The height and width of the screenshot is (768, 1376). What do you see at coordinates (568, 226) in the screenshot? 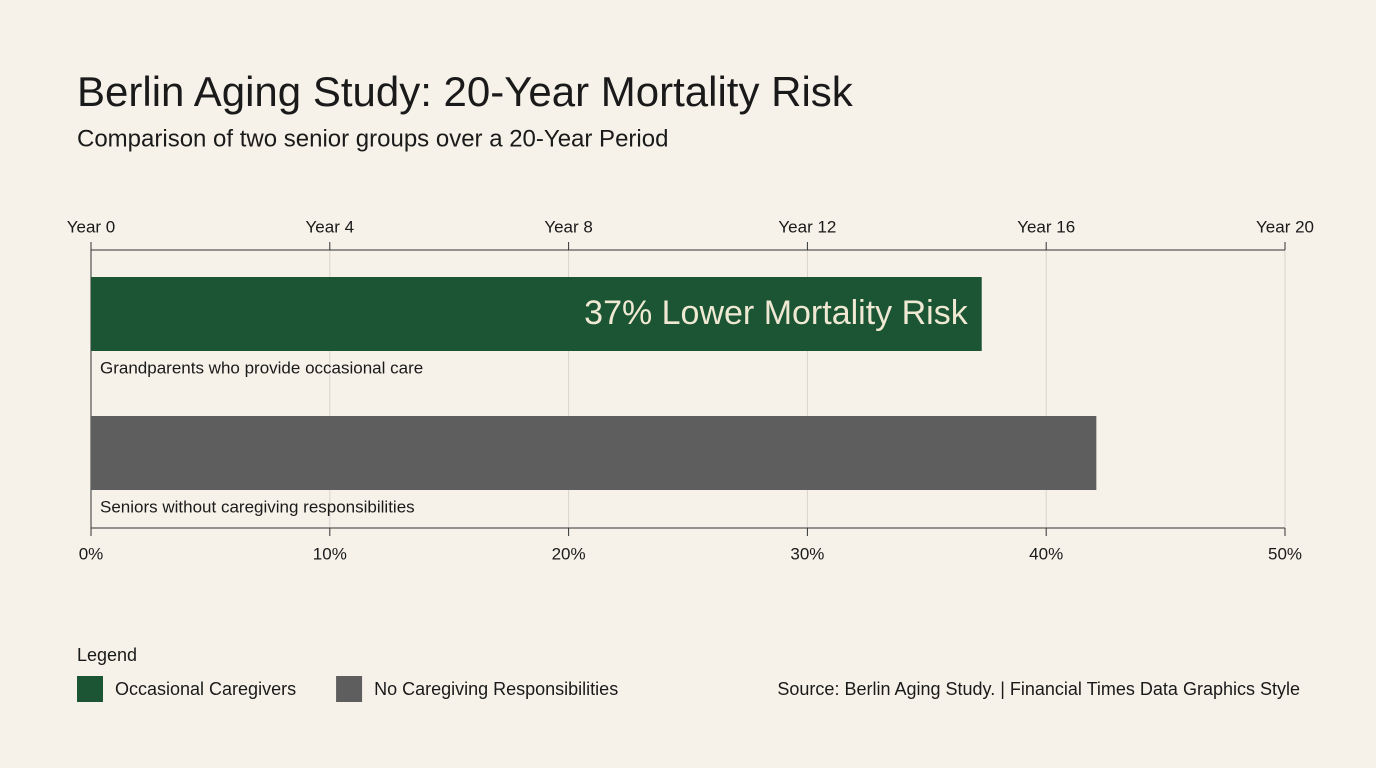
I see `x2-tick-label: Year 8` at bounding box center [568, 226].